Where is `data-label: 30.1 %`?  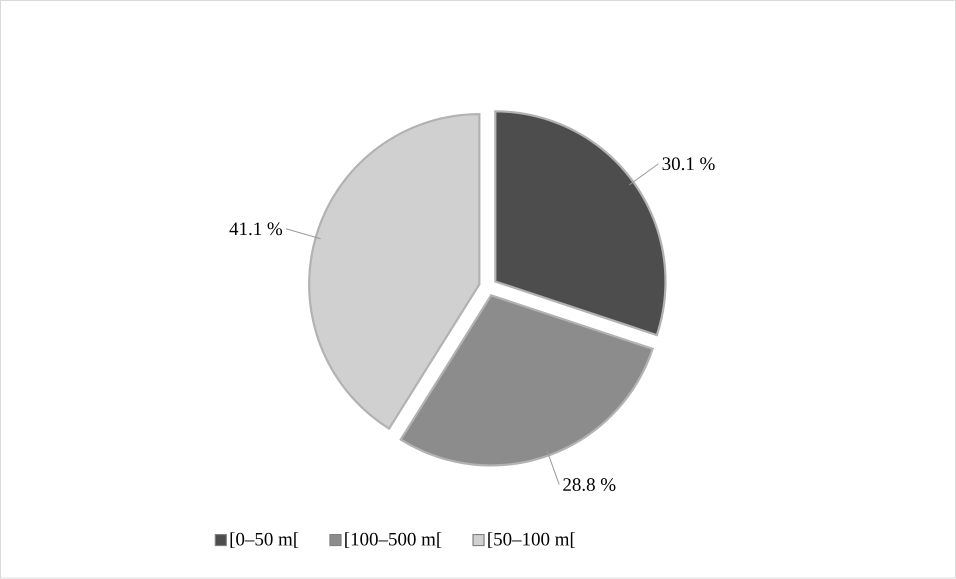 data-label: 30.1 % is located at coordinates (688, 164).